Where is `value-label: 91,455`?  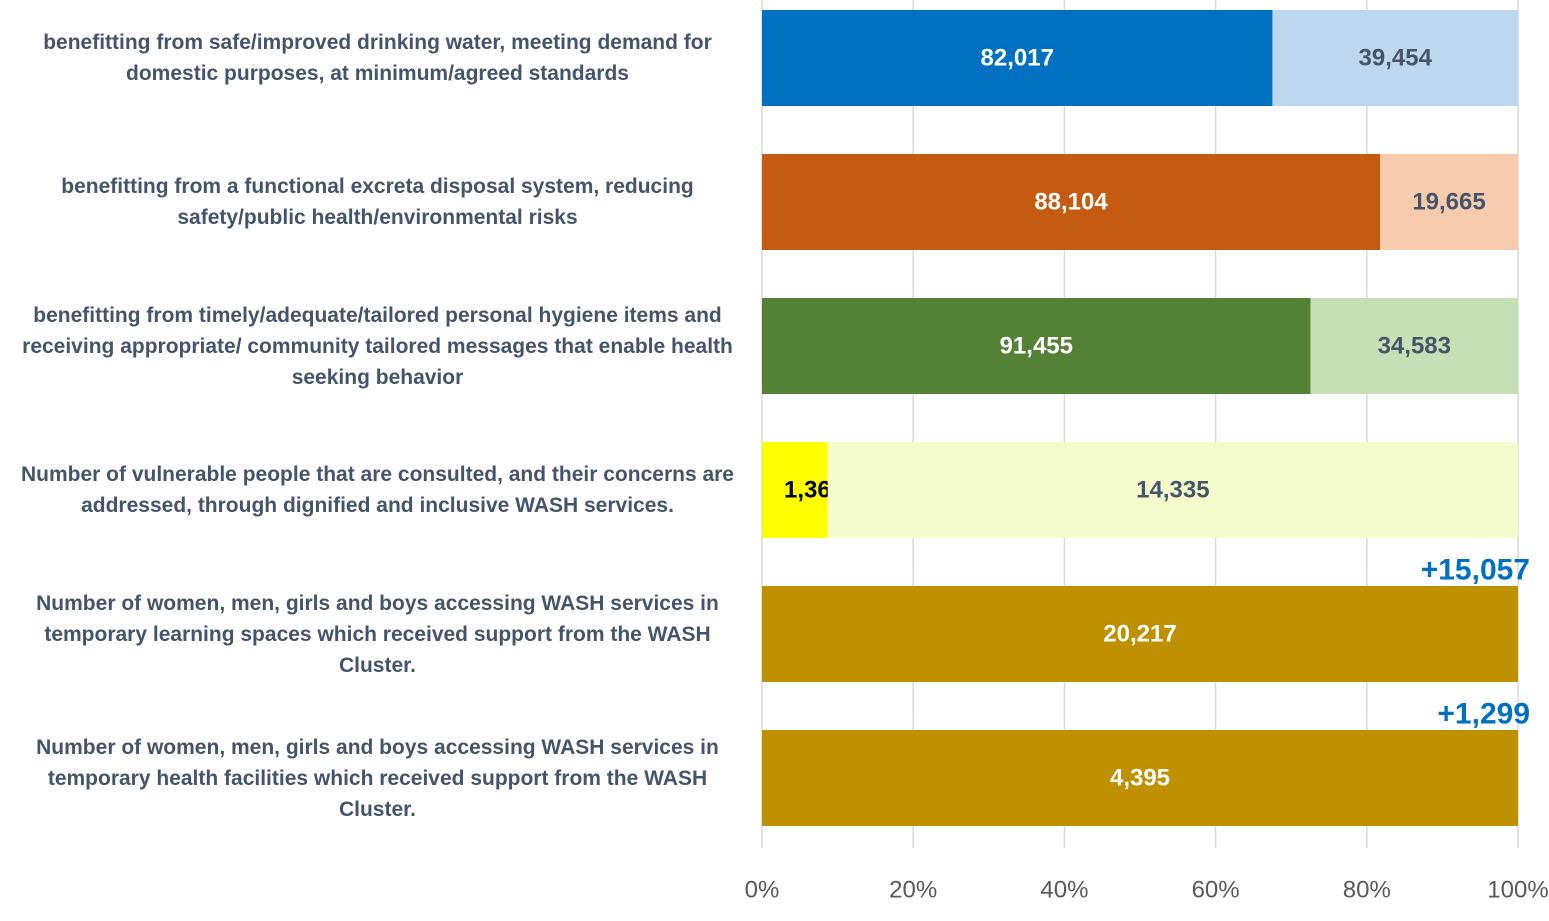 value-label: 91,455 is located at coordinates (1036, 346).